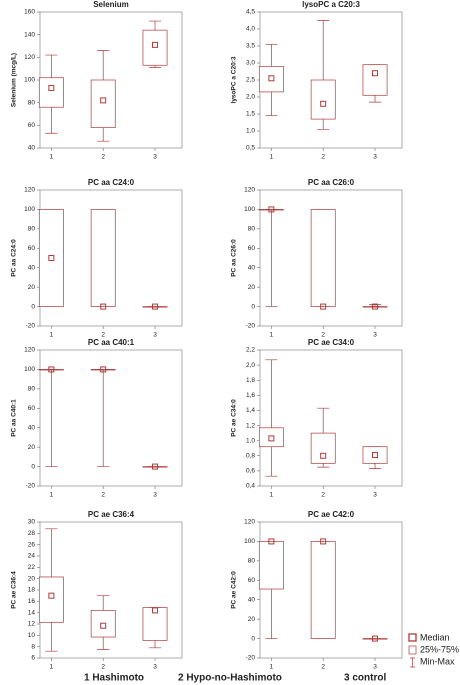 This screenshot has width=460, height=685. I want to click on y-tick-label: 1,2, so click(250, 425).